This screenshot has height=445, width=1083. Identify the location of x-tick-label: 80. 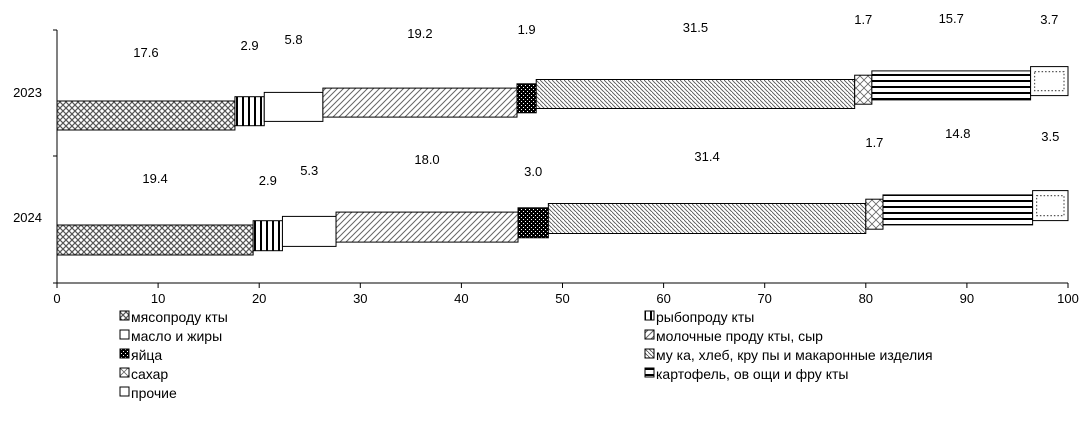
(866, 298).